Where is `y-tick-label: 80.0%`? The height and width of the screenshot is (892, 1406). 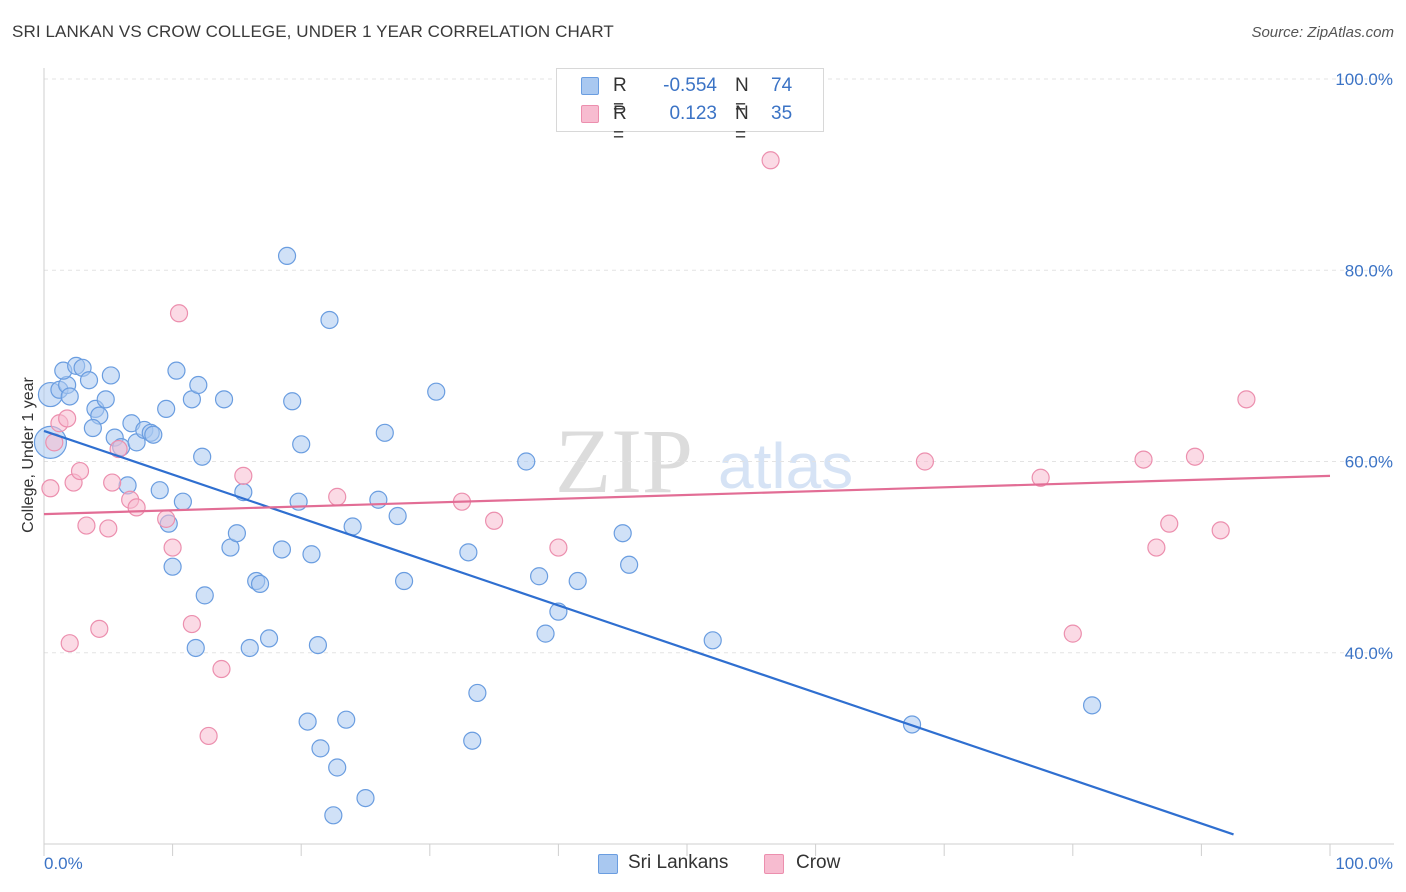
y-tick-label: 80.0% is located at coordinates (1369, 270).